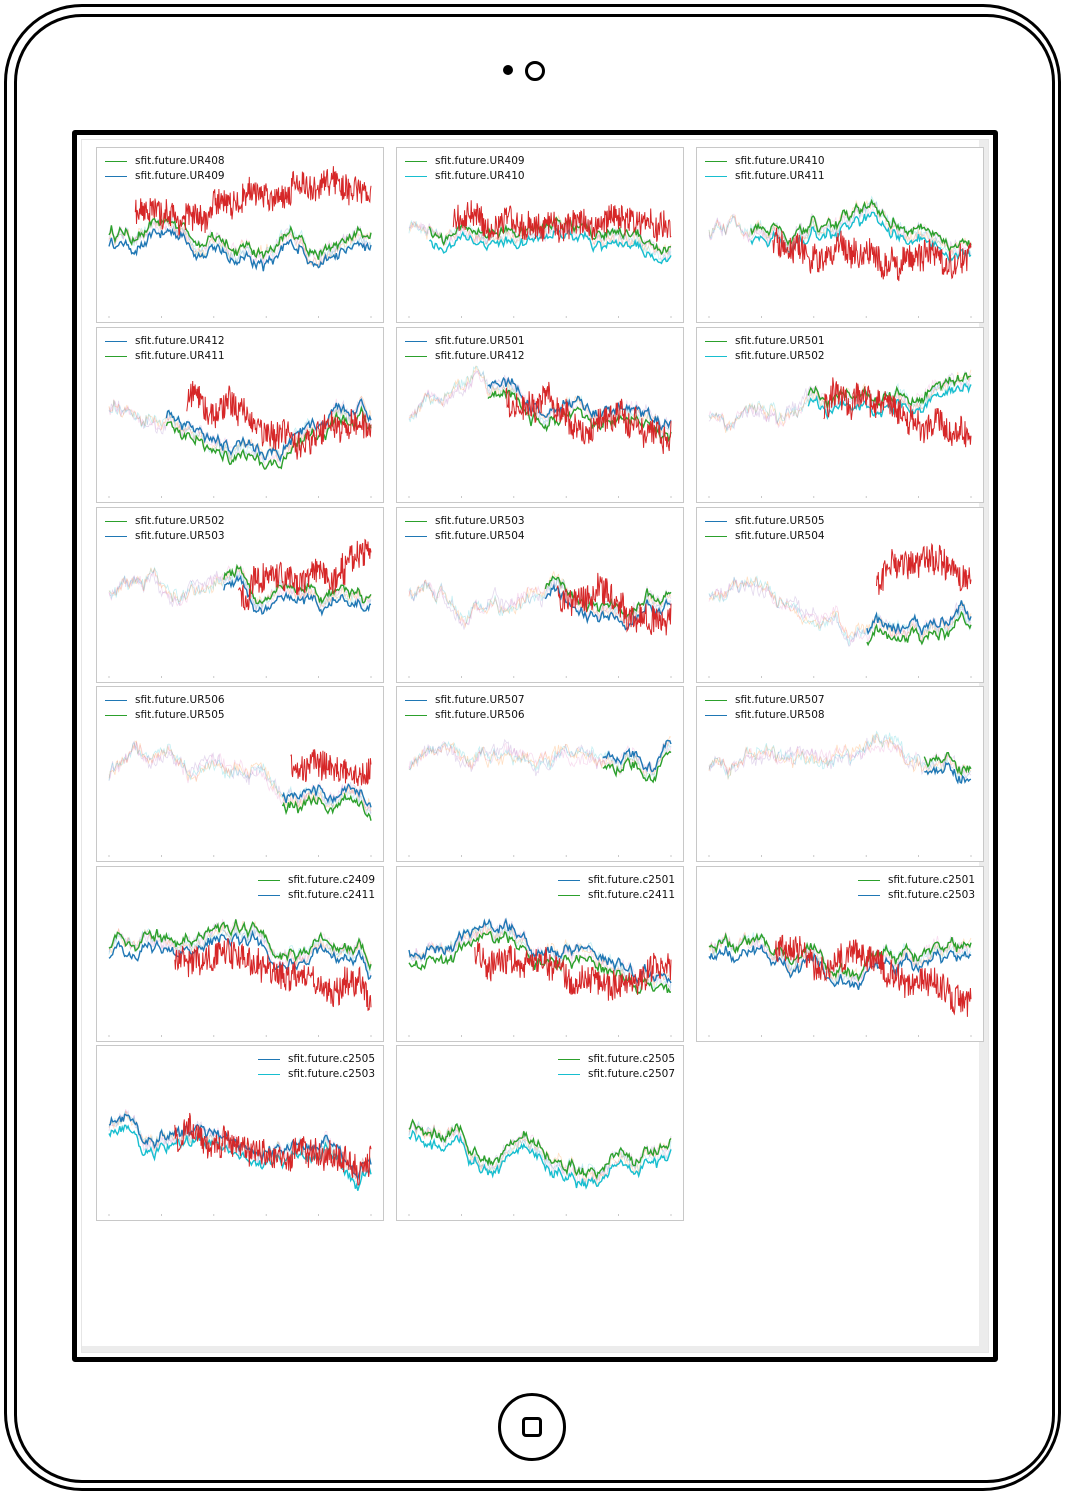 The height and width of the screenshot is (1497, 1069). Describe the element at coordinates (780, 536) in the screenshot. I see `legend-label: sfit.future.UR504` at that location.